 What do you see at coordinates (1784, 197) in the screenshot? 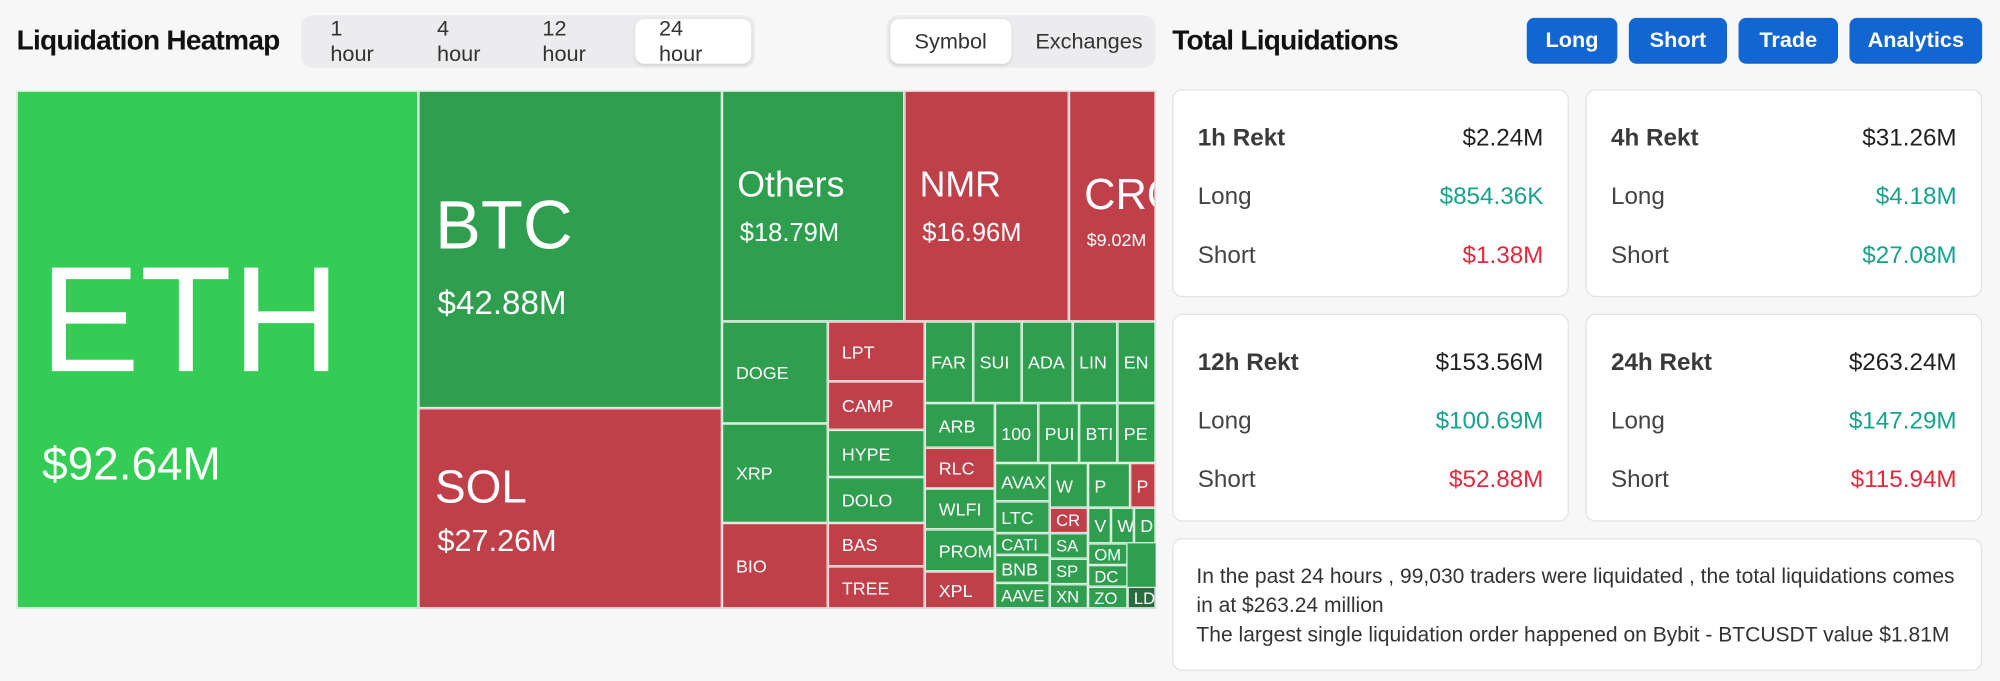
I see `card-row: Long $4.18M` at bounding box center [1784, 197].